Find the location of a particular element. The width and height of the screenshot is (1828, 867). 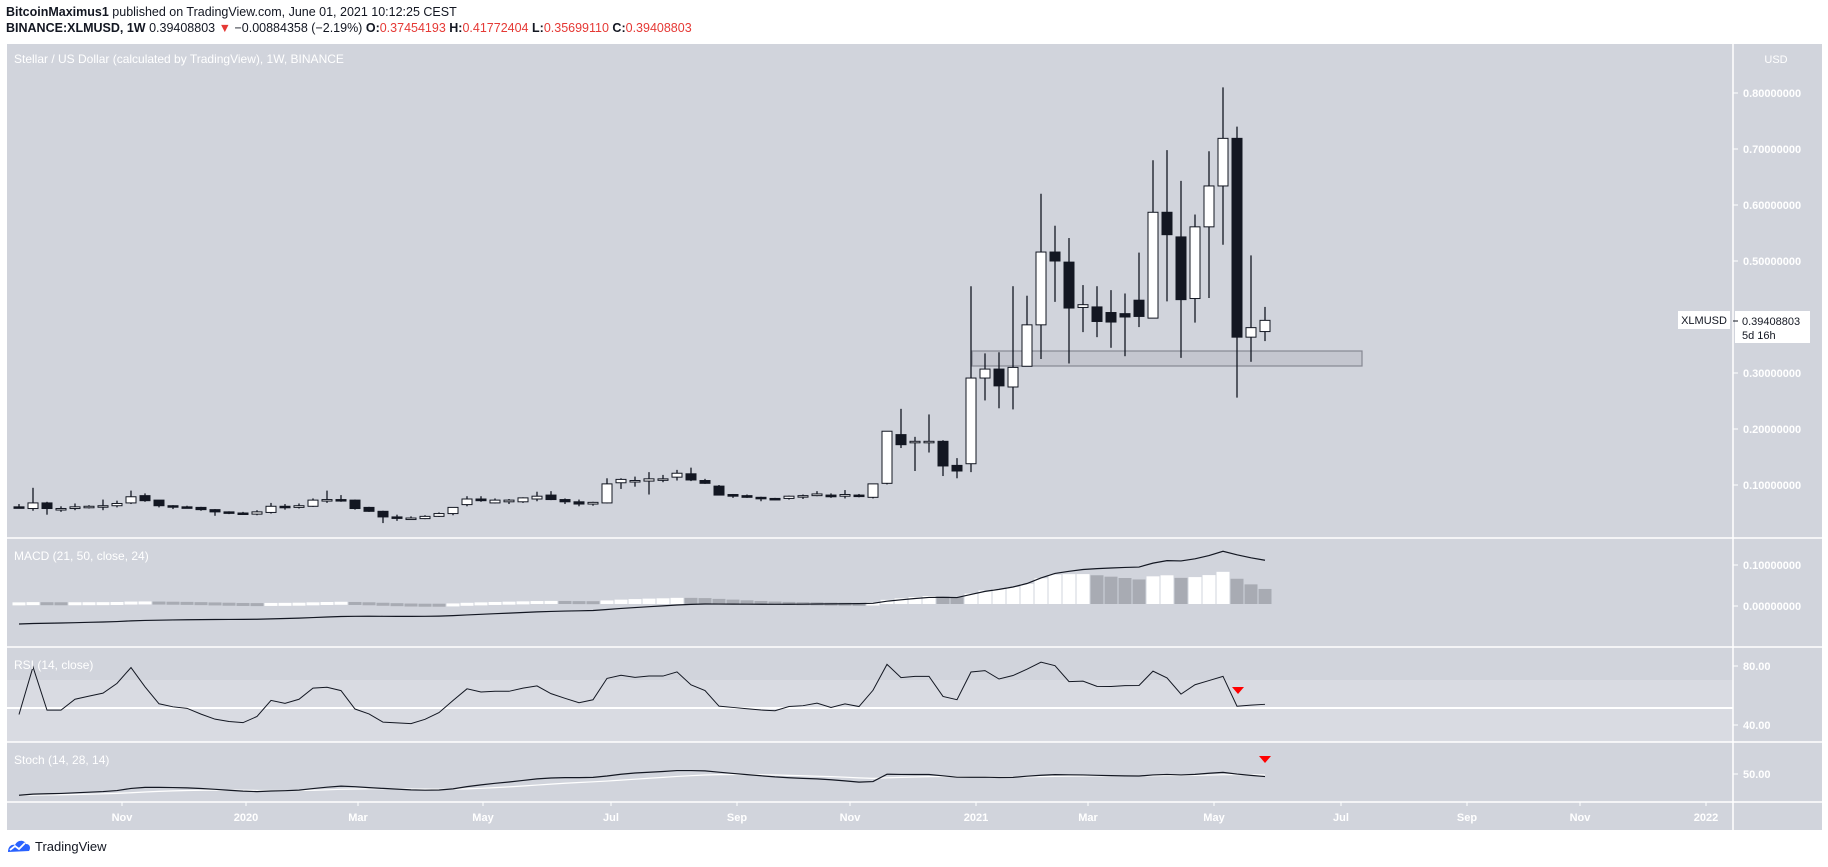

stoch-tick-label: 50.00 is located at coordinates (1757, 775).